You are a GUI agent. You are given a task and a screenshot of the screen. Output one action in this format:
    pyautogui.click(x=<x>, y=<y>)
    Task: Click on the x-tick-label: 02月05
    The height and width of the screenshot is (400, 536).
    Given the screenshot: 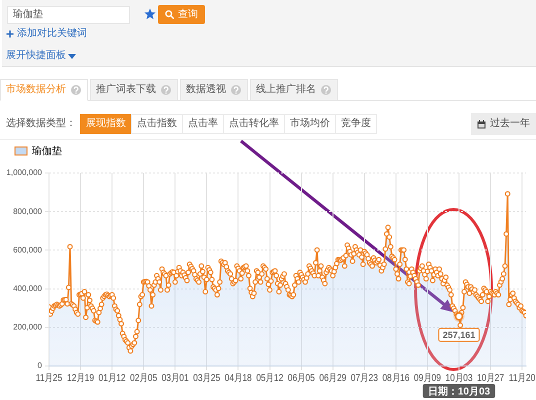 What is the action you would take?
    pyautogui.click(x=144, y=377)
    